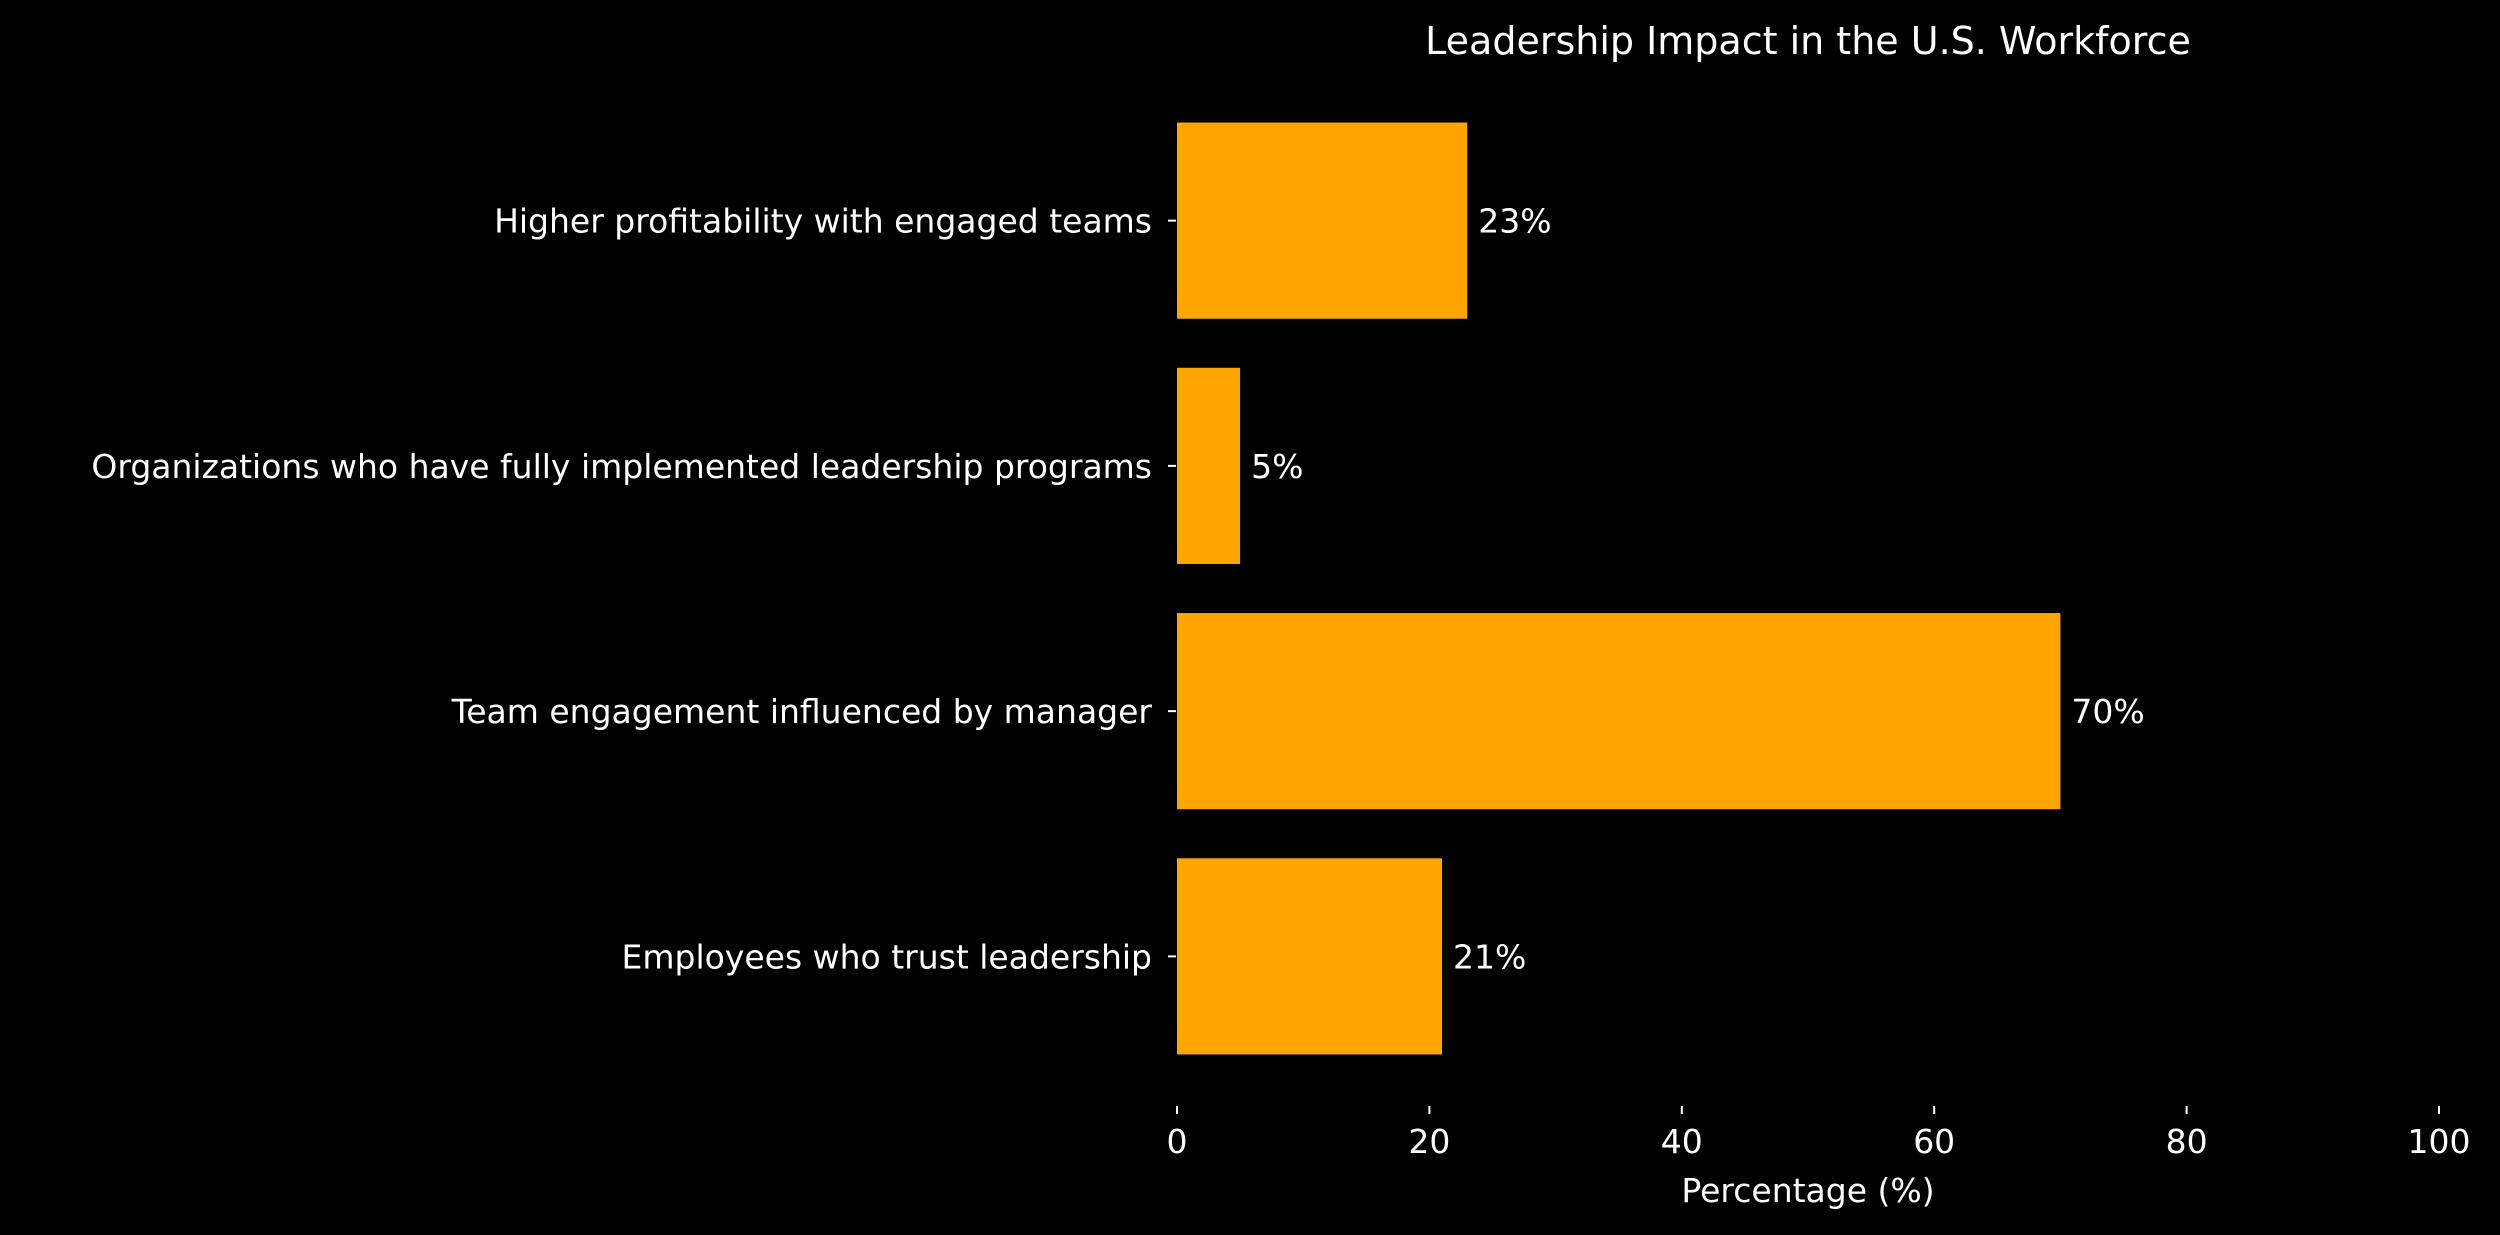 The image size is (2500, 1235). Describe the element at coordinates (1489, 956) in the screenshot. I see `data-label: 21%` at that location.